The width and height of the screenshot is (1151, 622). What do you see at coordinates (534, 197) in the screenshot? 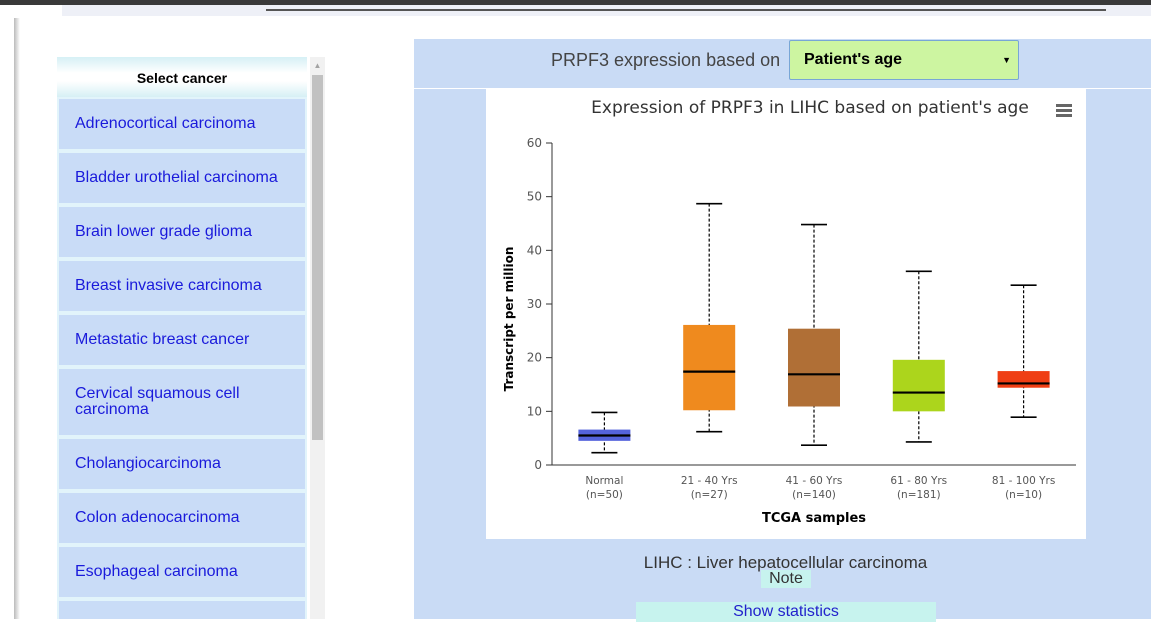
I see `y-tick-label: 50` at bounding box center [534, 197].